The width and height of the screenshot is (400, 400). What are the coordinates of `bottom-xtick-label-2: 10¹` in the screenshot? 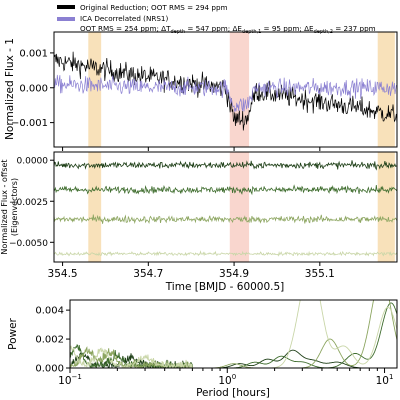 It's located at (385, 380).